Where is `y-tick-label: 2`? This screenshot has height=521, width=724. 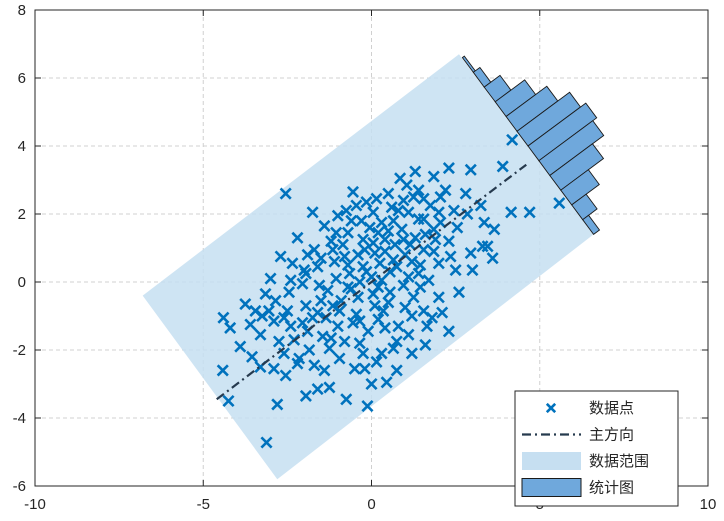 y-tick-label: 2 is located at coordinates (22, 214).